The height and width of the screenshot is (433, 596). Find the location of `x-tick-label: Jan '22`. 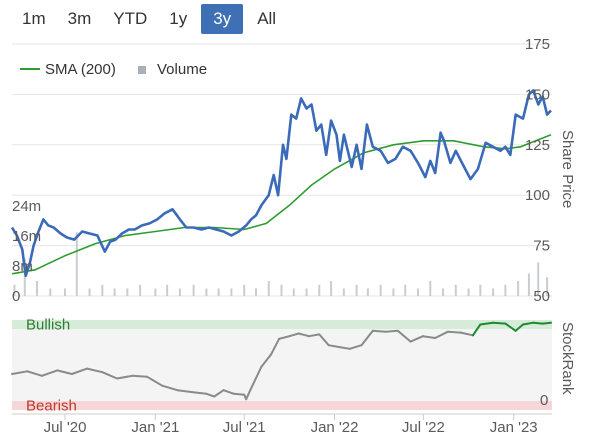

x-tick-label: Jan '22 is located at coordinates (335, 426).